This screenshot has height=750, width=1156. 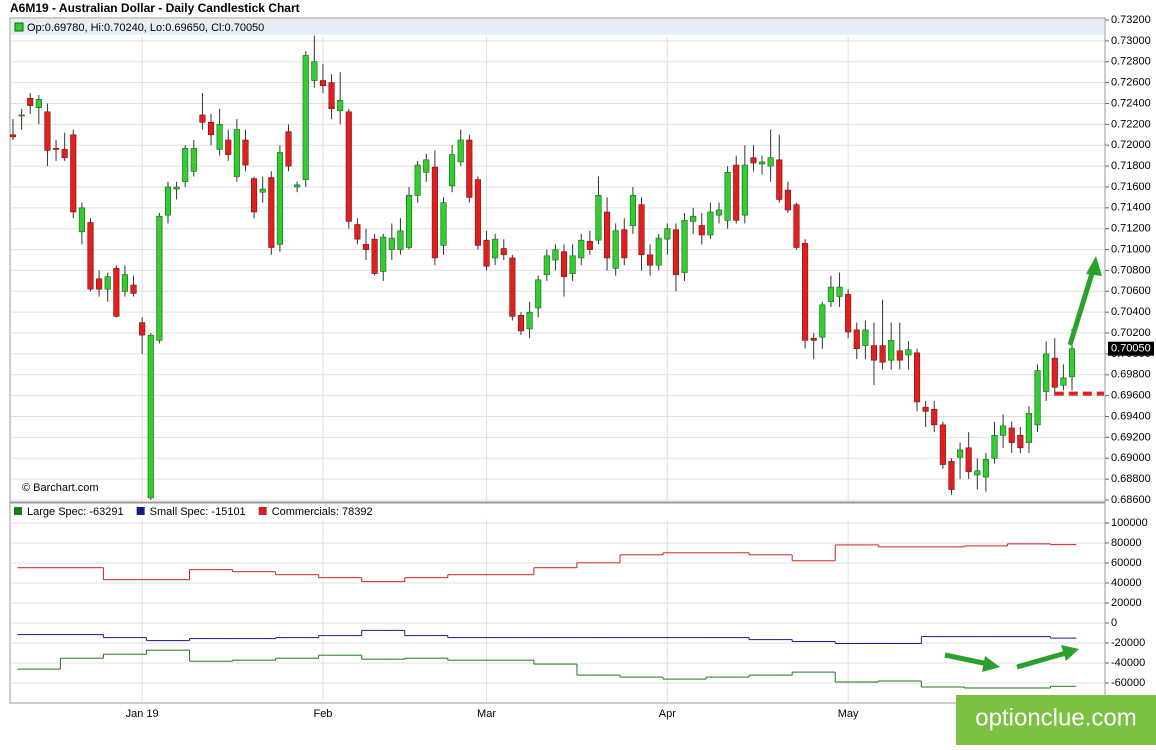 I want to click on y-tick-label: -60000, so click(x=1128, y=683).